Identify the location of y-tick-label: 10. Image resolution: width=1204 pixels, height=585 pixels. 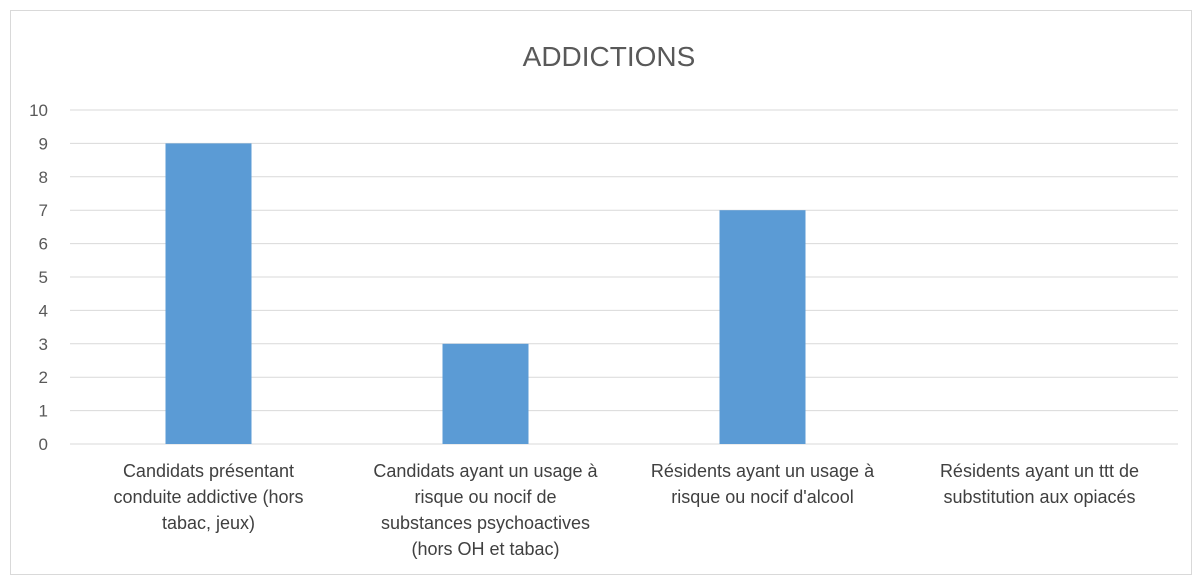
(38, 110).